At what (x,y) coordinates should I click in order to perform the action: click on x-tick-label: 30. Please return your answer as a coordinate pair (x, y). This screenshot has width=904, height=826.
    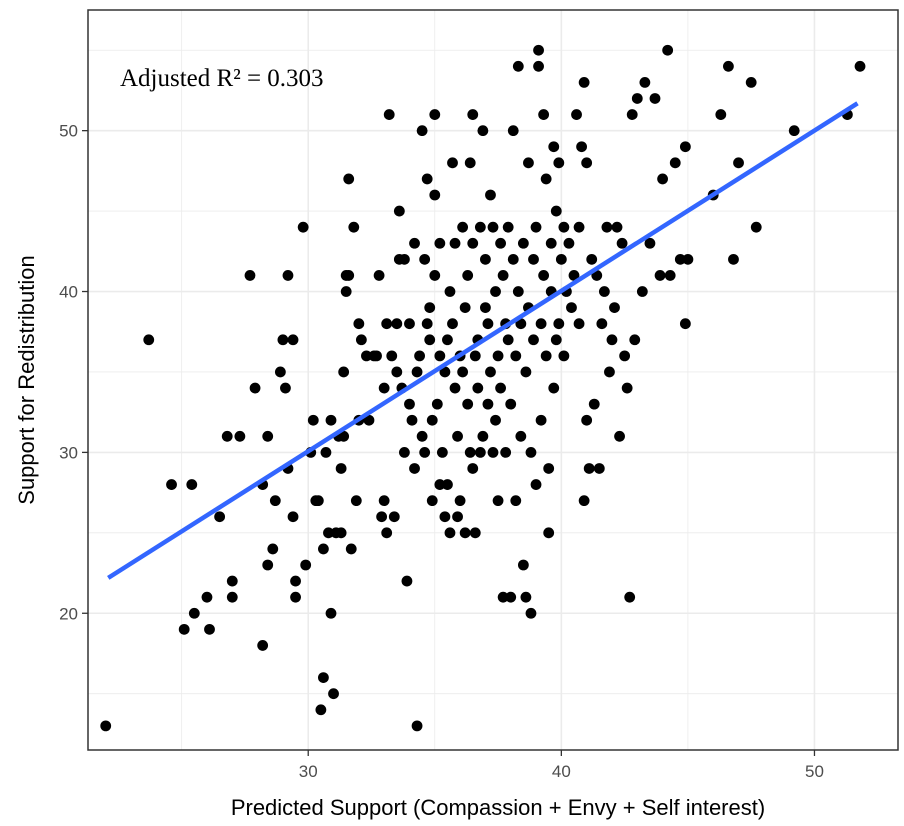
    Looking at the image, I should click on (308, 771).